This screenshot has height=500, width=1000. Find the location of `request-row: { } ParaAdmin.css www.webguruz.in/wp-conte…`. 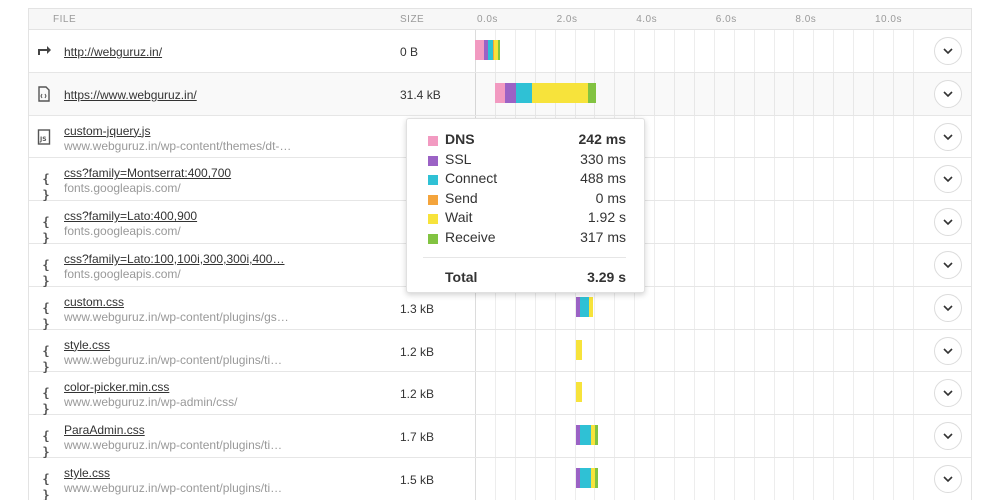

request-row: { } ParaAdmin.css www.webguruz.in/wp-conte… is located at coordinates (500, 437).